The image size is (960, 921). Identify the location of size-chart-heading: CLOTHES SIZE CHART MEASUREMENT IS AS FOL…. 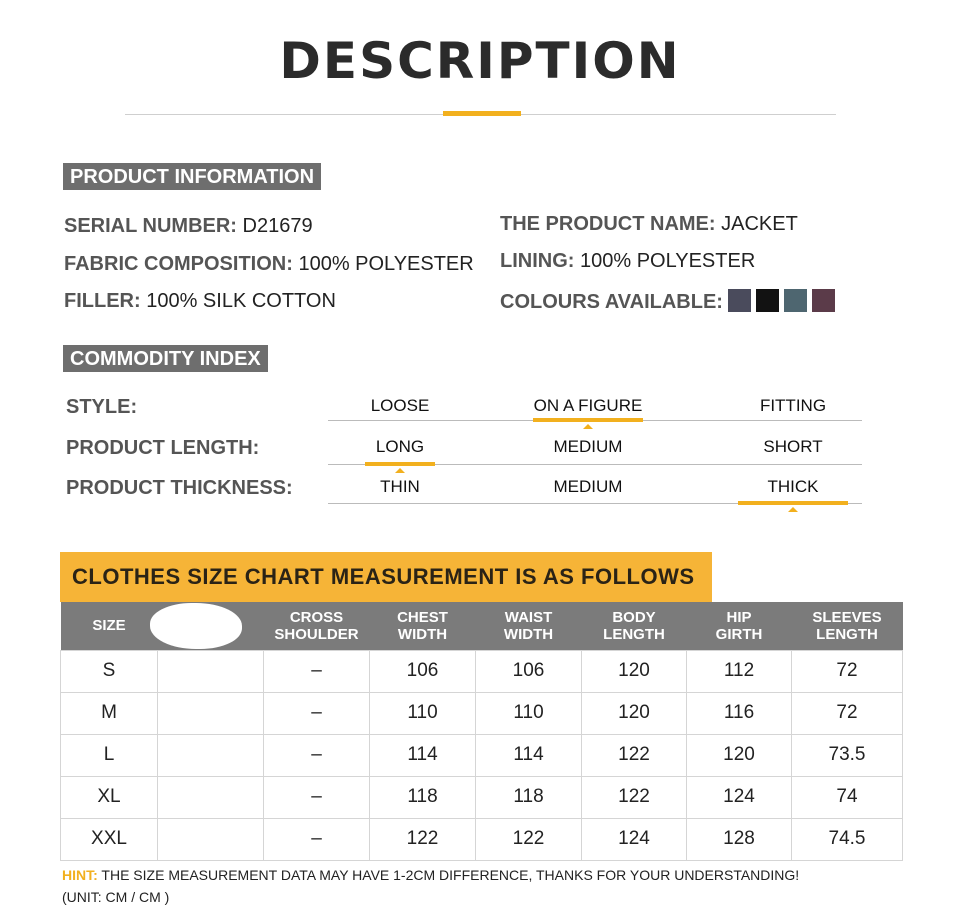
(386, 577).